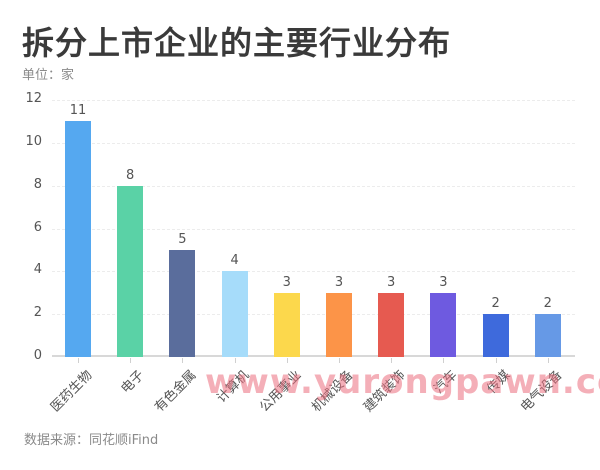  I want to click on y-tick-label: 4, so click(37, 270).